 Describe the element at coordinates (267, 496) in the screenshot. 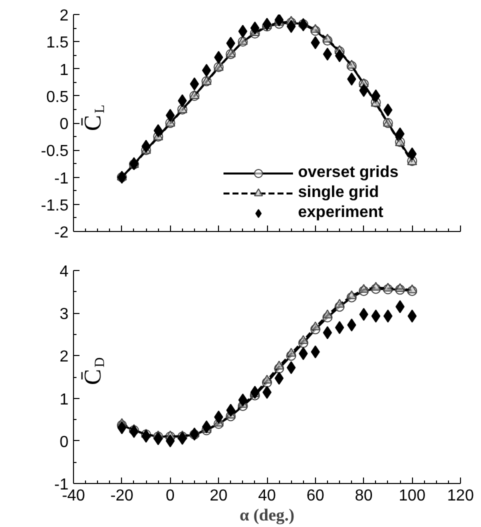

I see `x-tick-label: 40` at that location.